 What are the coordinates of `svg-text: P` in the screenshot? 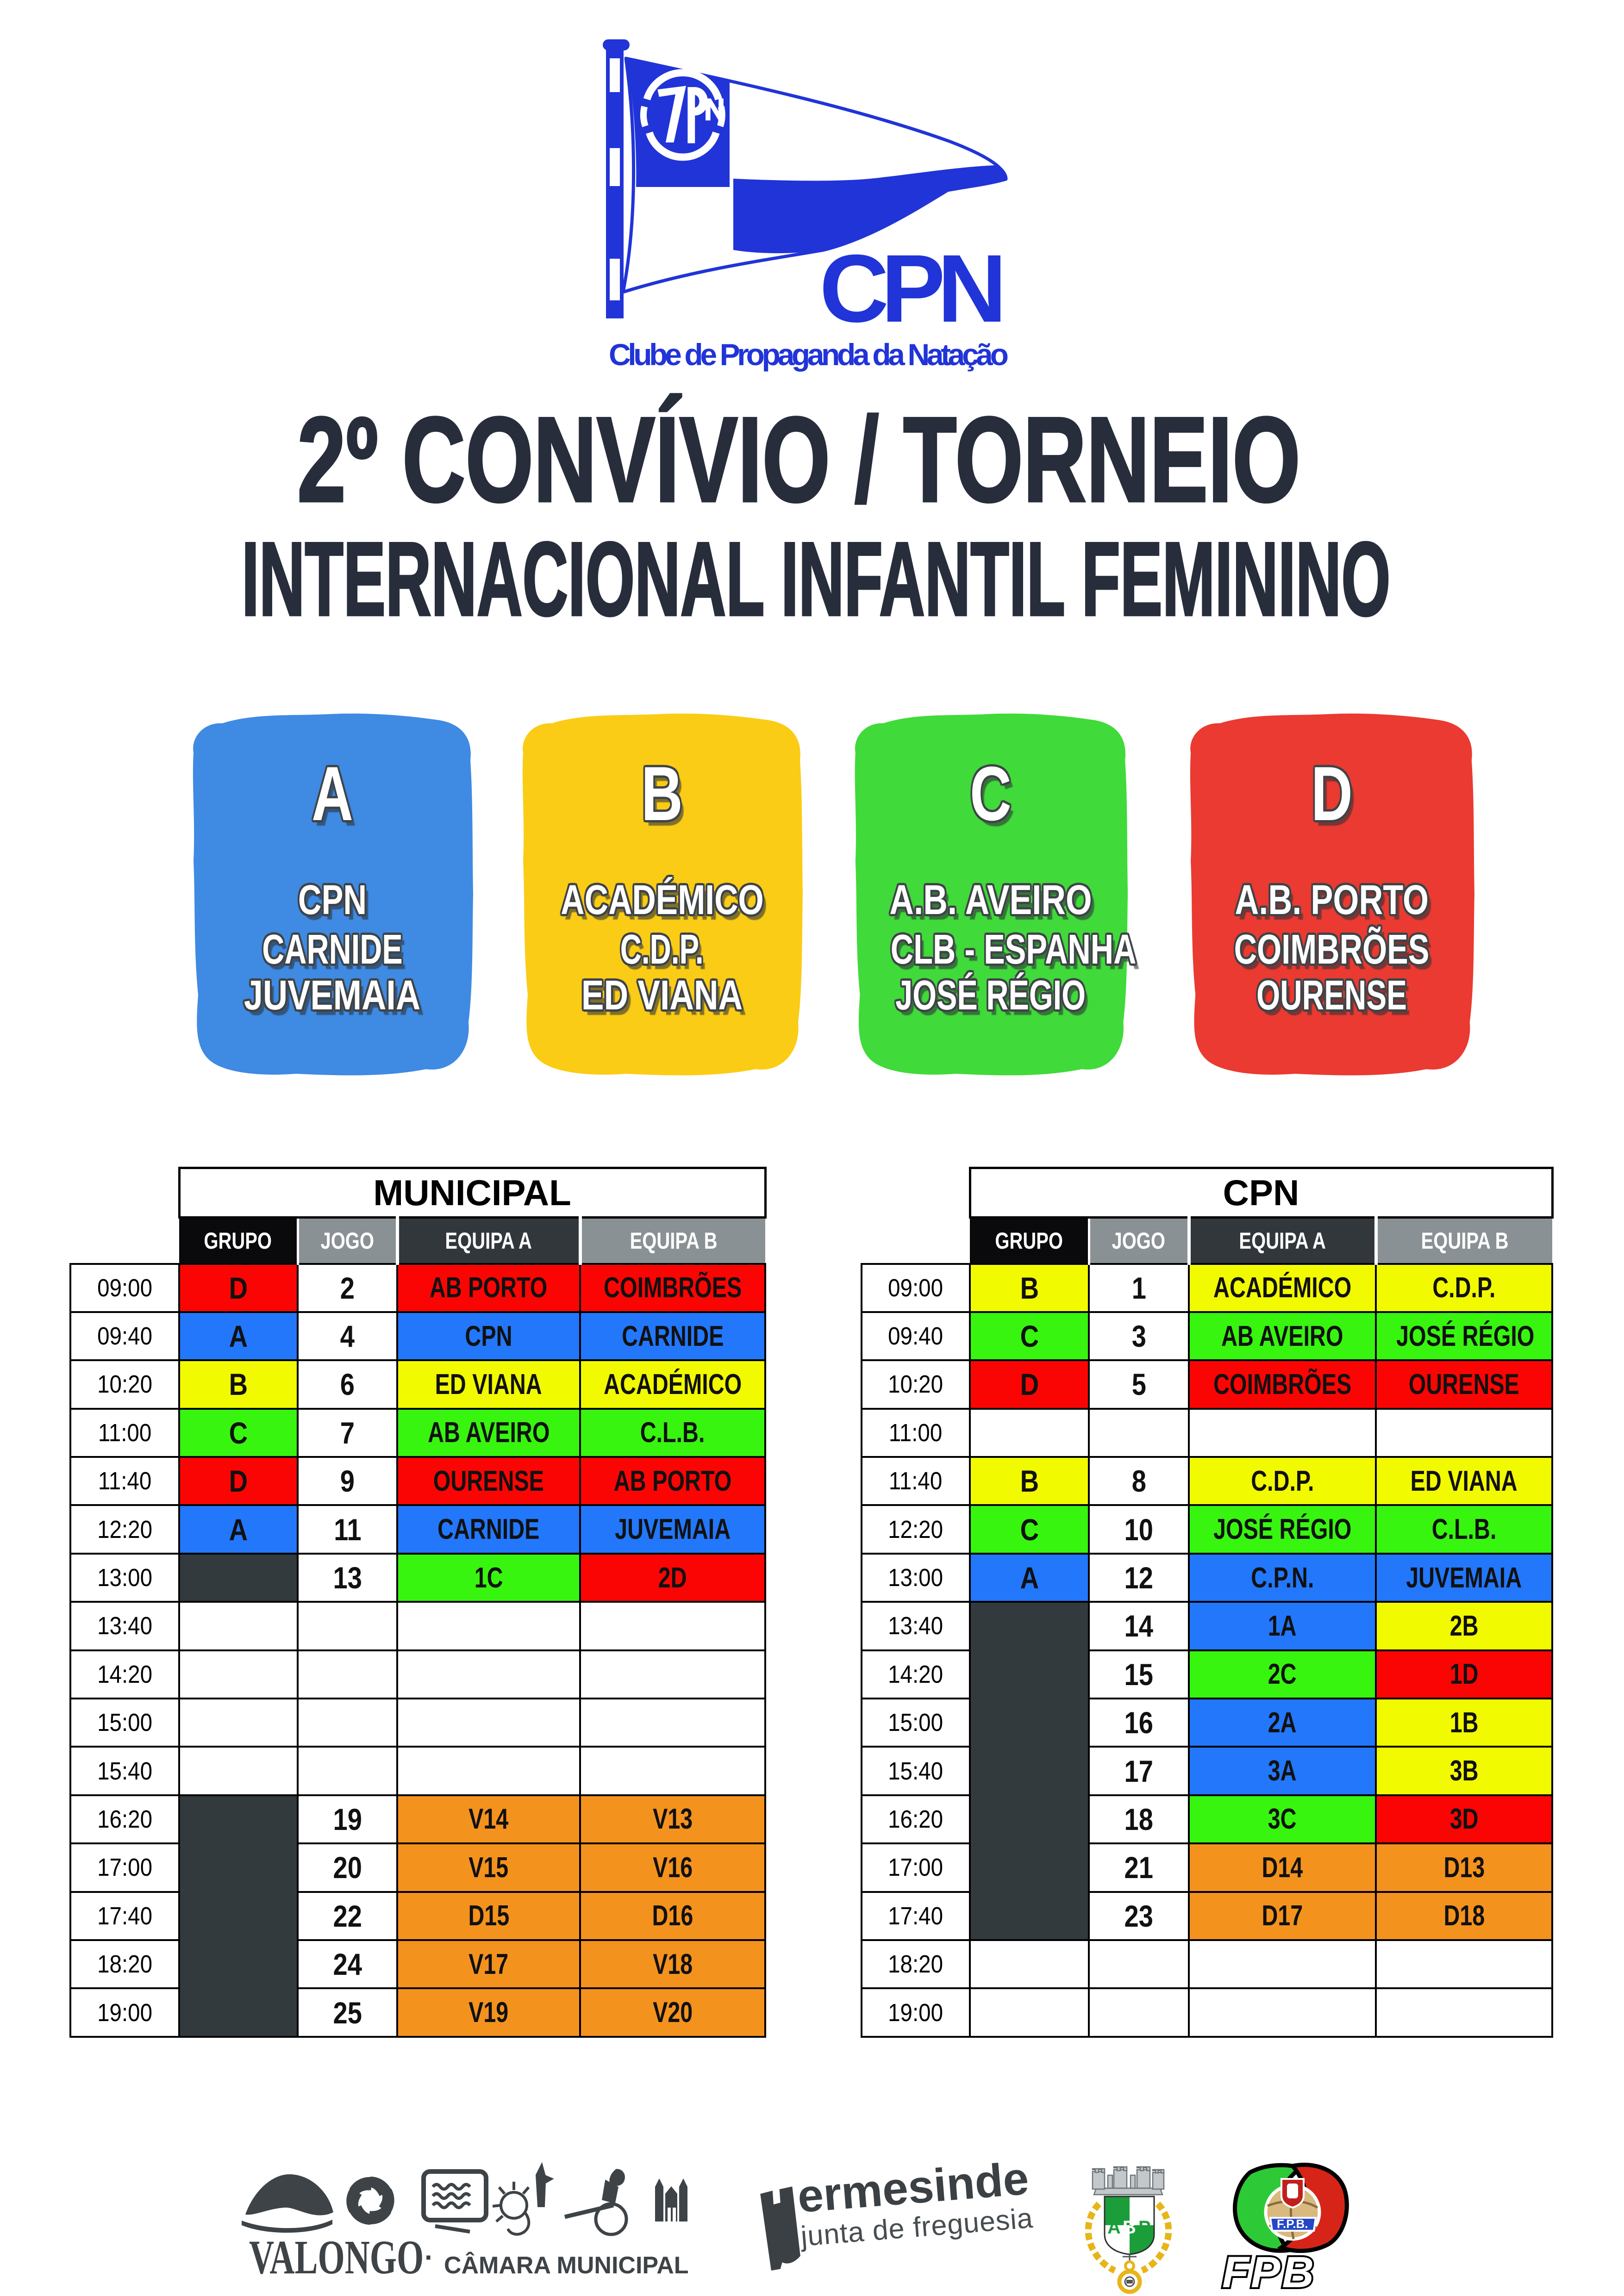 It's located at (1144, 2227).